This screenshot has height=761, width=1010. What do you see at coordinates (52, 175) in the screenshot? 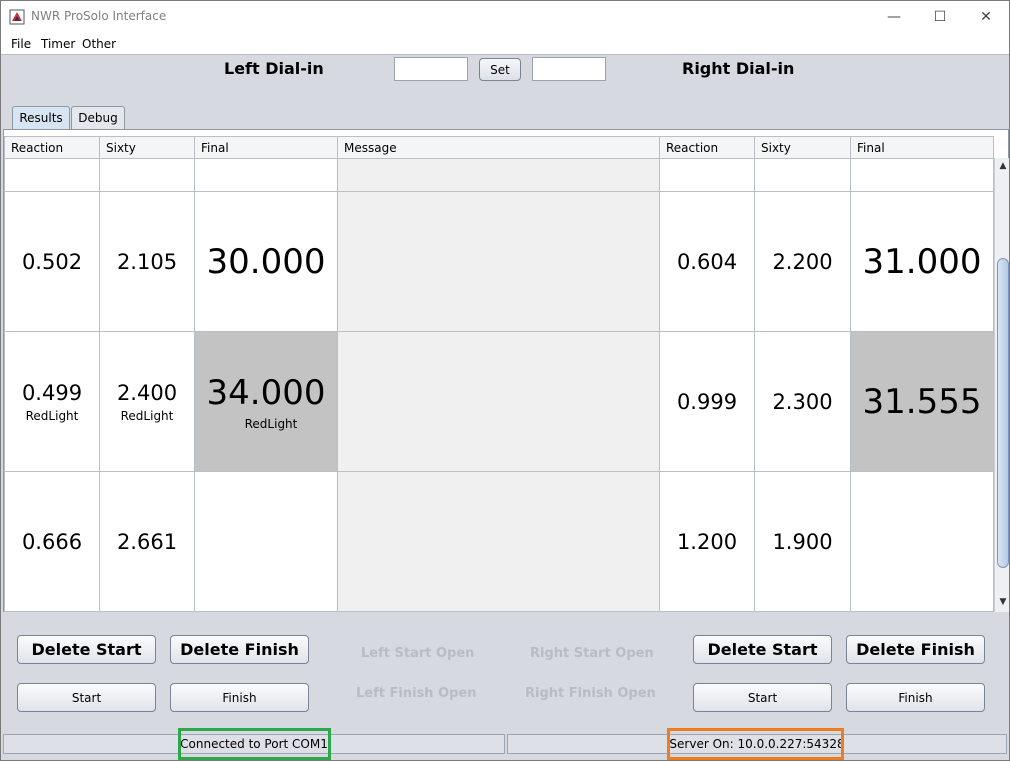
I see `left-reaction-cell` at bounding box center [52, 175].